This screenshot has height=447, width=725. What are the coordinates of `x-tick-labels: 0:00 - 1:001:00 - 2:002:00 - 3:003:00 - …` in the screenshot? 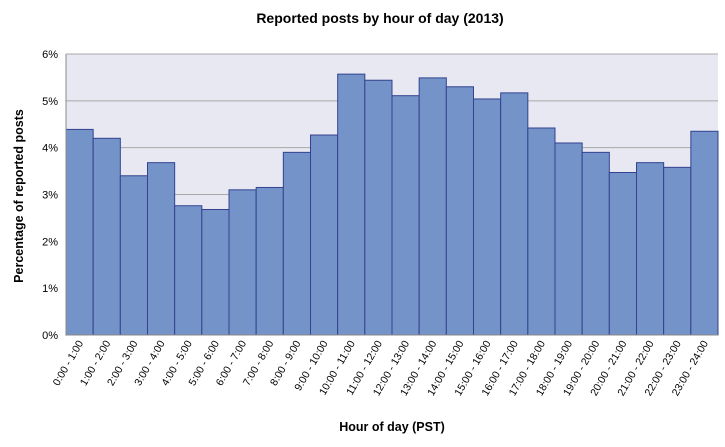 It's located at (381, 368).